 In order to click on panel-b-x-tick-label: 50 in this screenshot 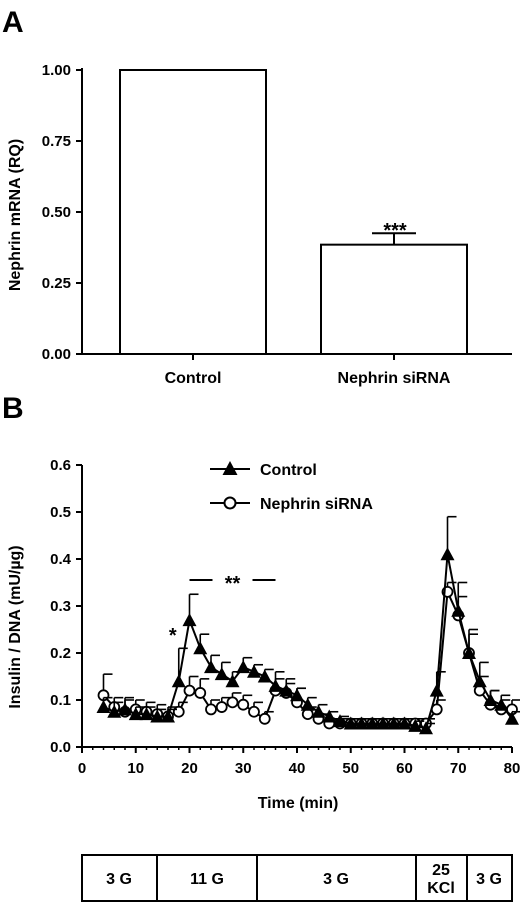, I will do `click(350, 768)`.